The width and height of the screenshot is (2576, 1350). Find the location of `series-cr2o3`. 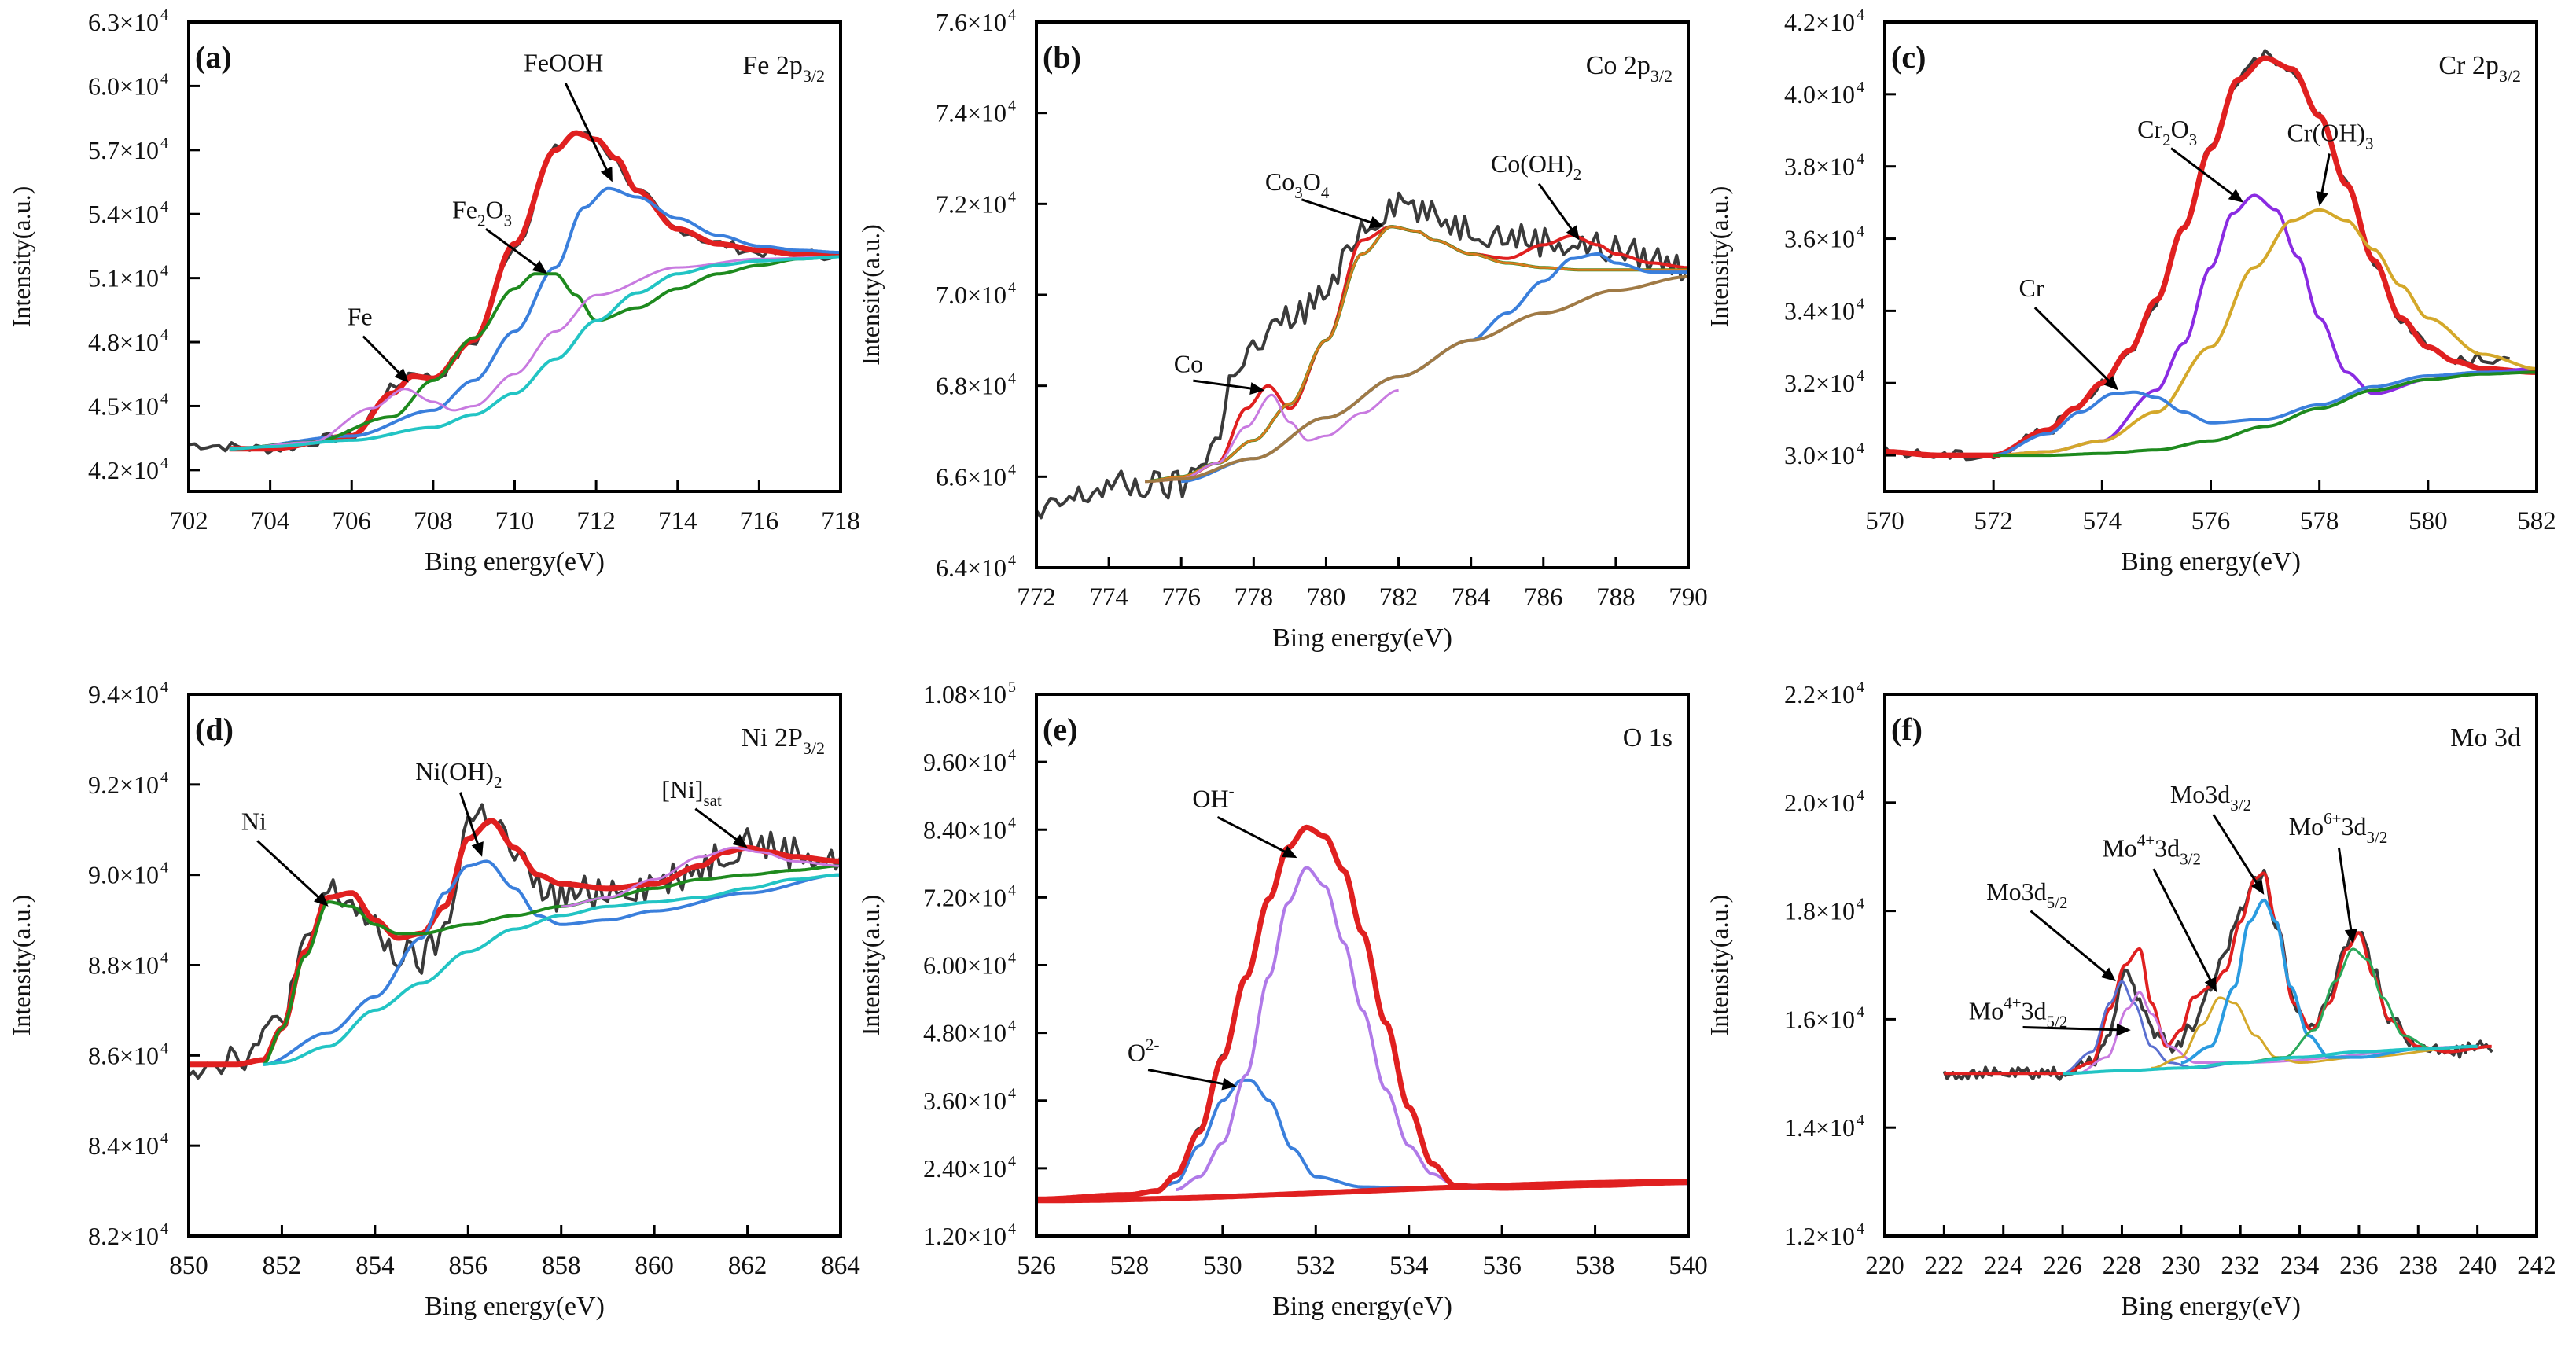

series-cr2o3 is located at coordinates (2265, 325).